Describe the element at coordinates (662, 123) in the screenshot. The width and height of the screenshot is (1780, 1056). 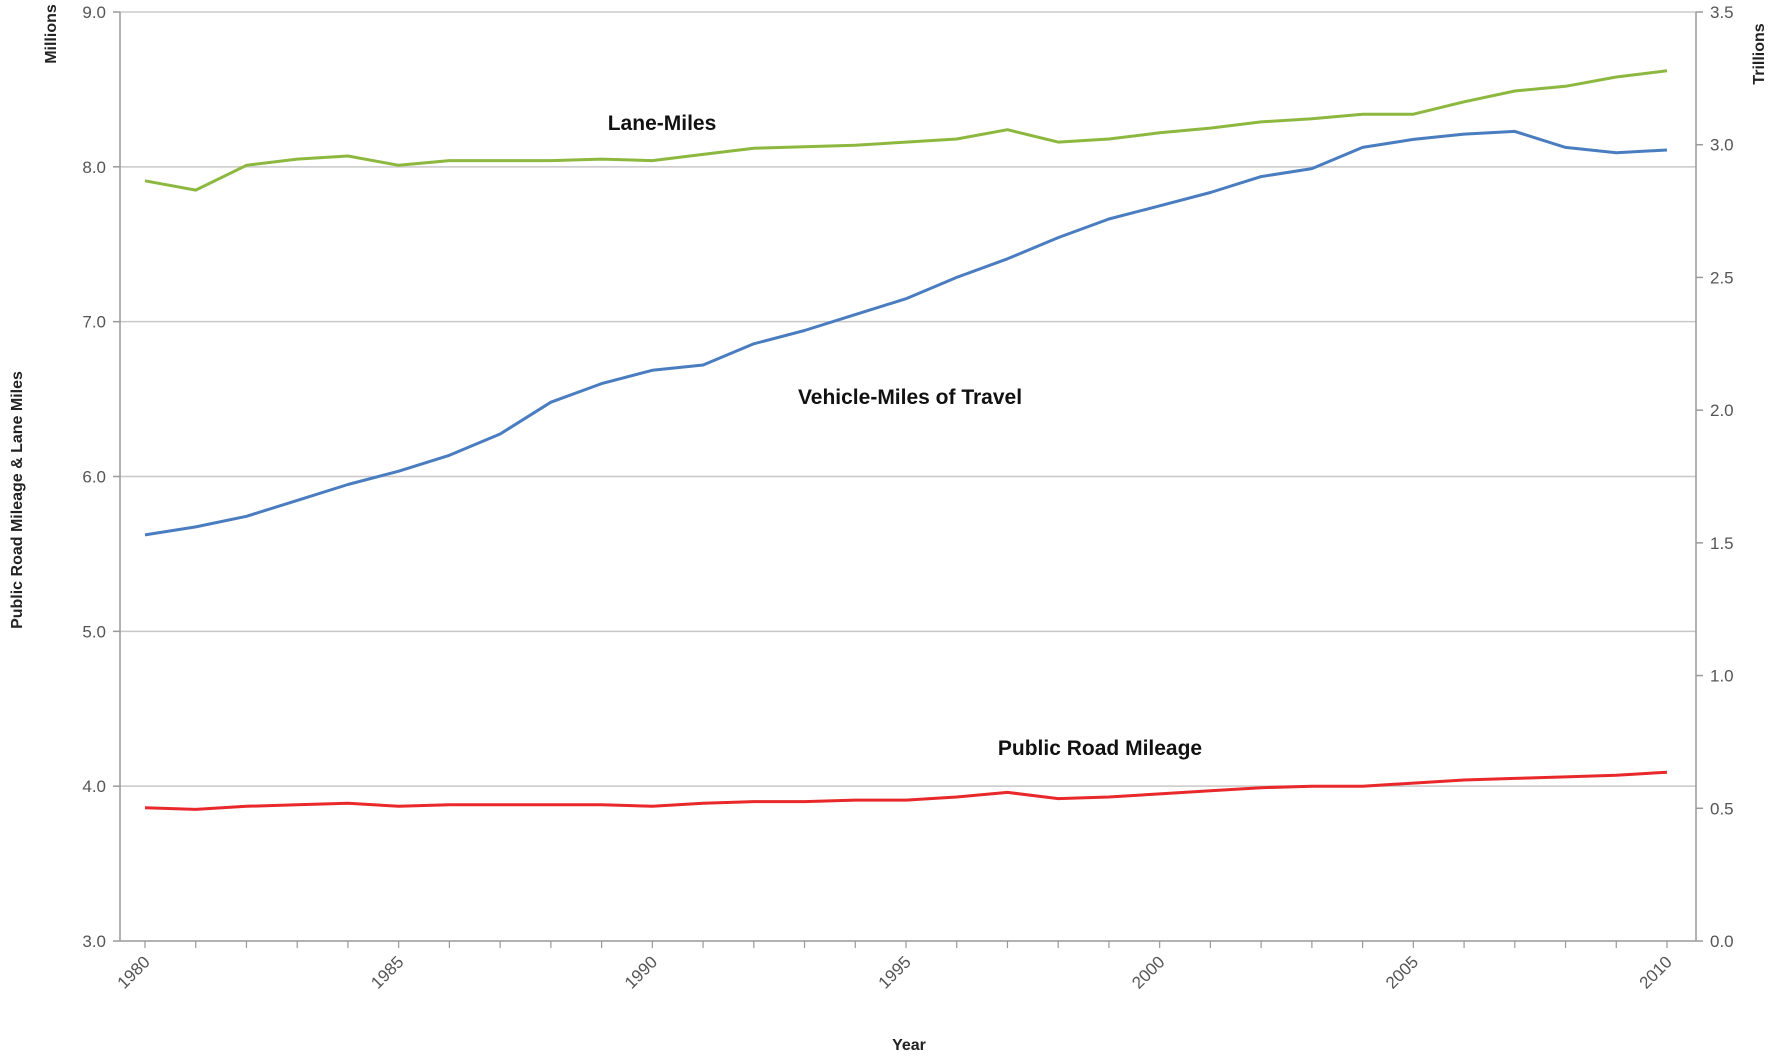
I see `series-label-0: Lane-Miles` at that location.